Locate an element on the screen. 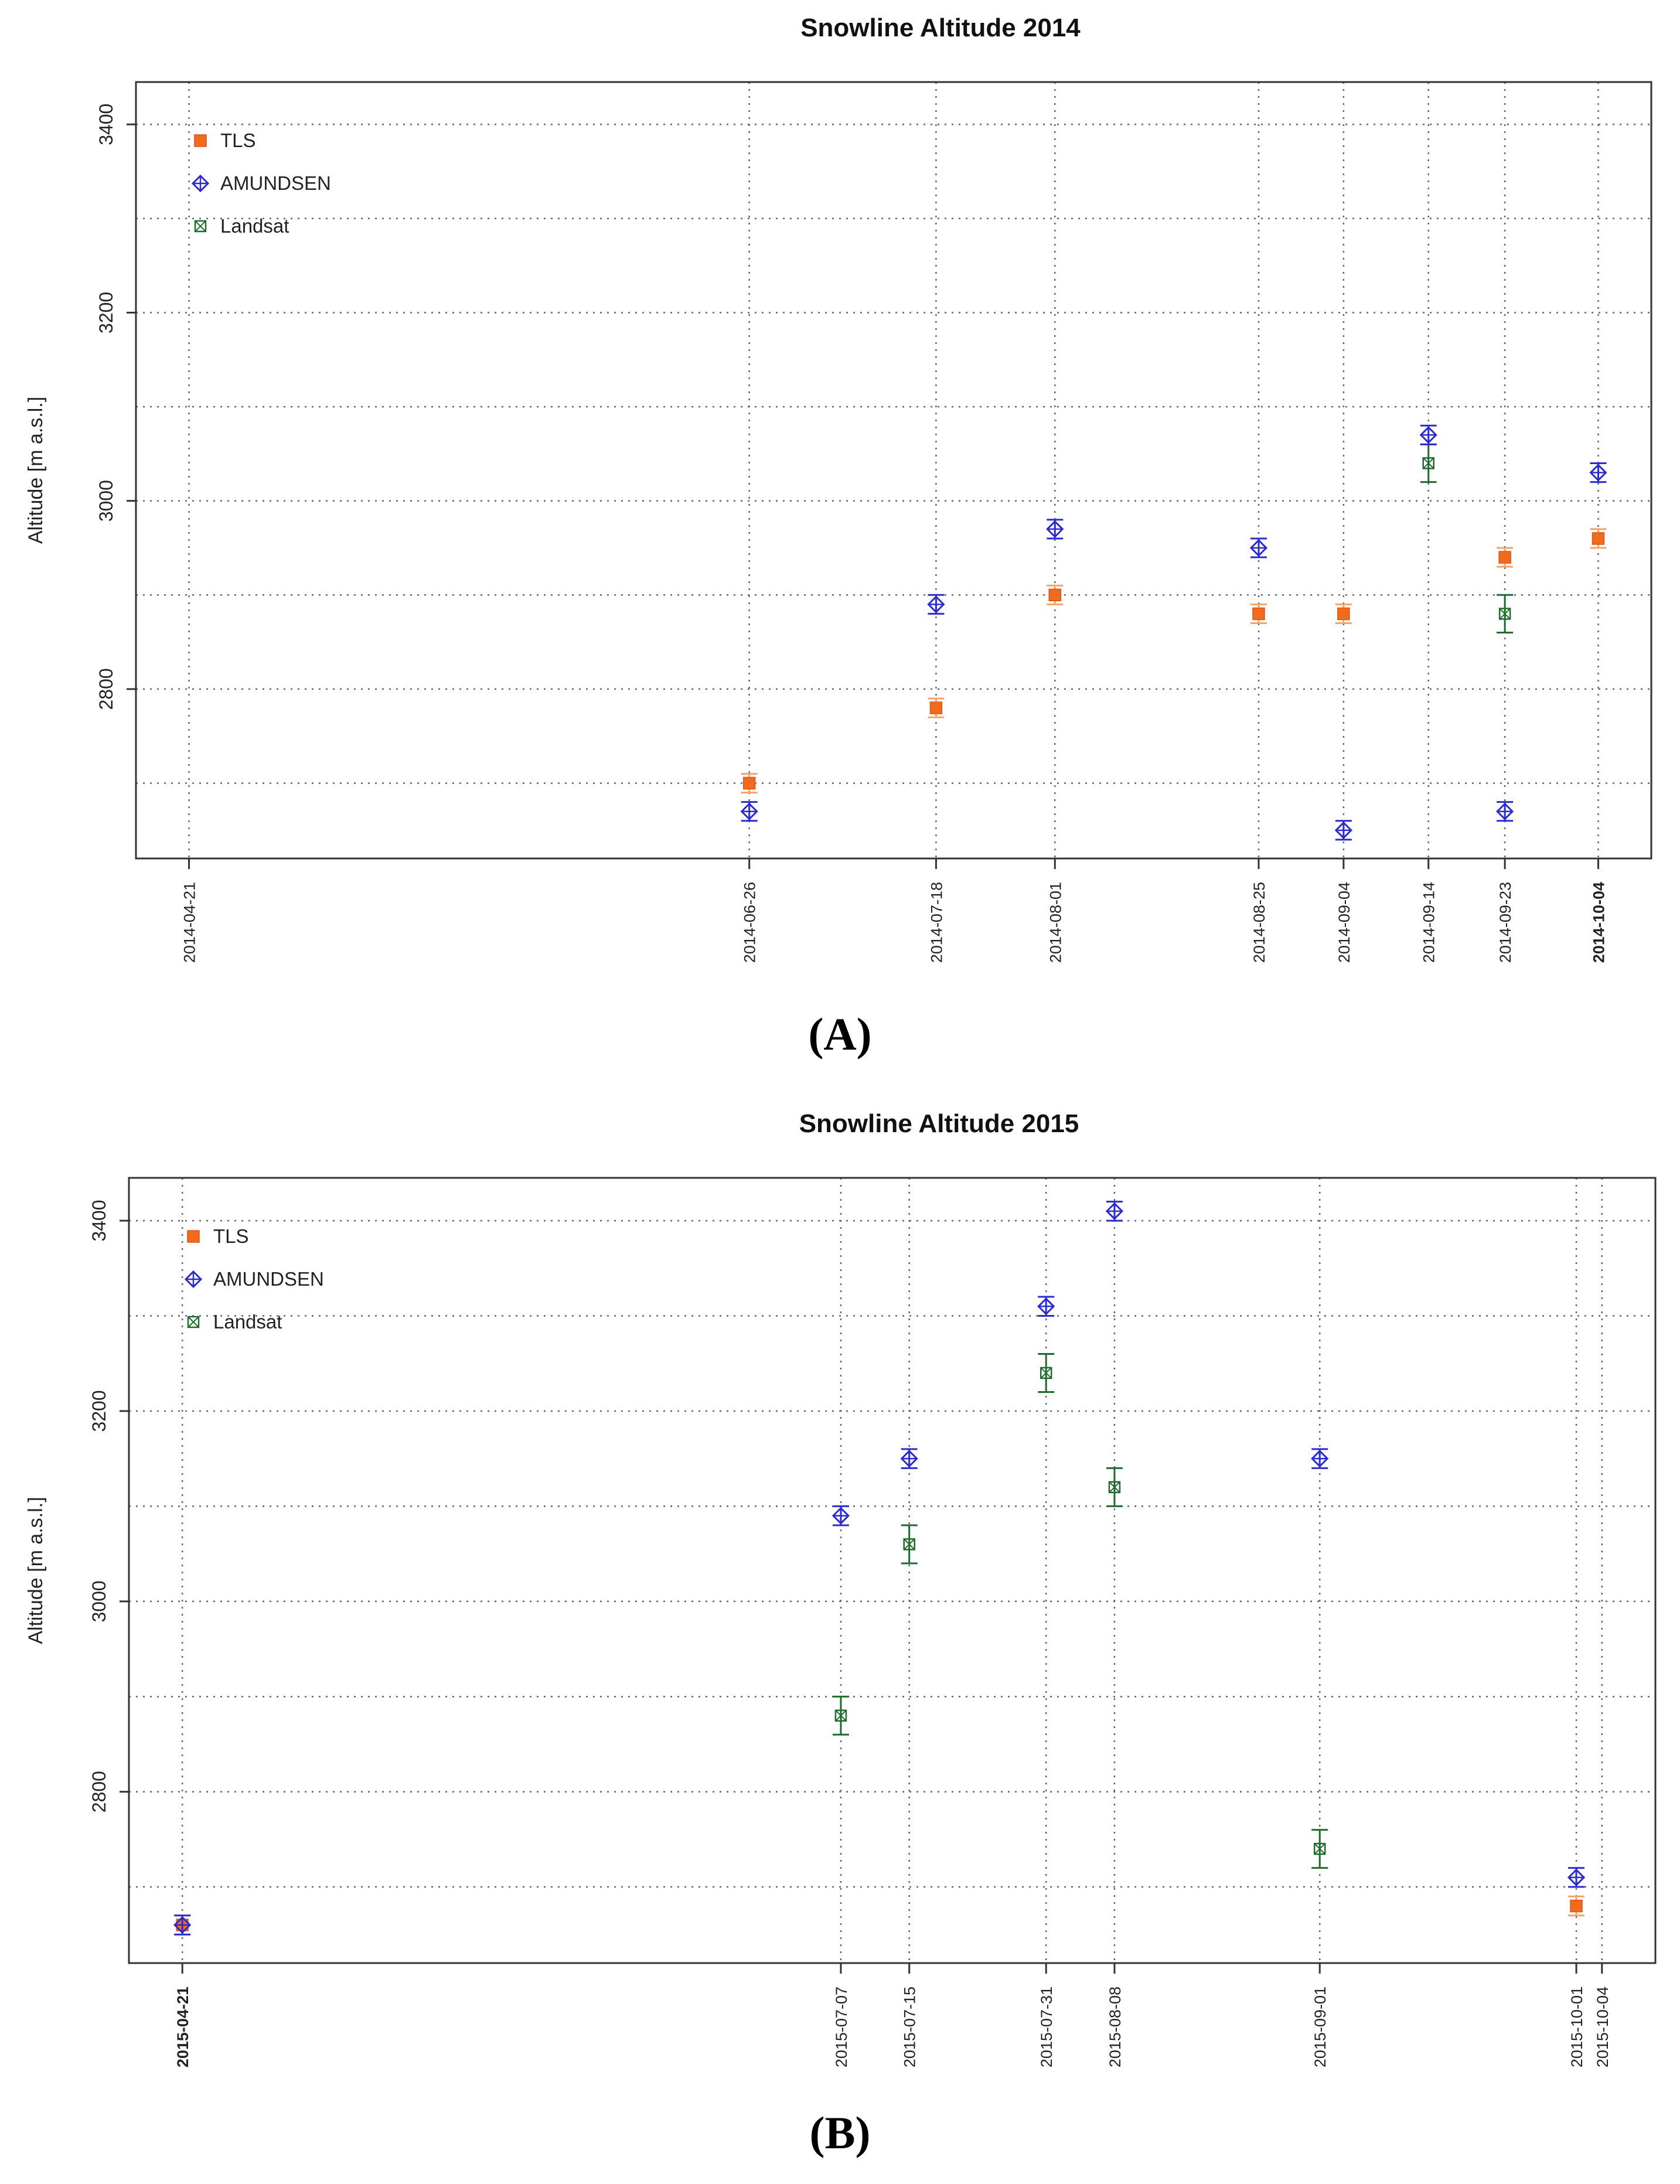 The width and height of the screenshot is (1680, 2184). panel-caption-a: (A) is located at coordinates (840, 1033).